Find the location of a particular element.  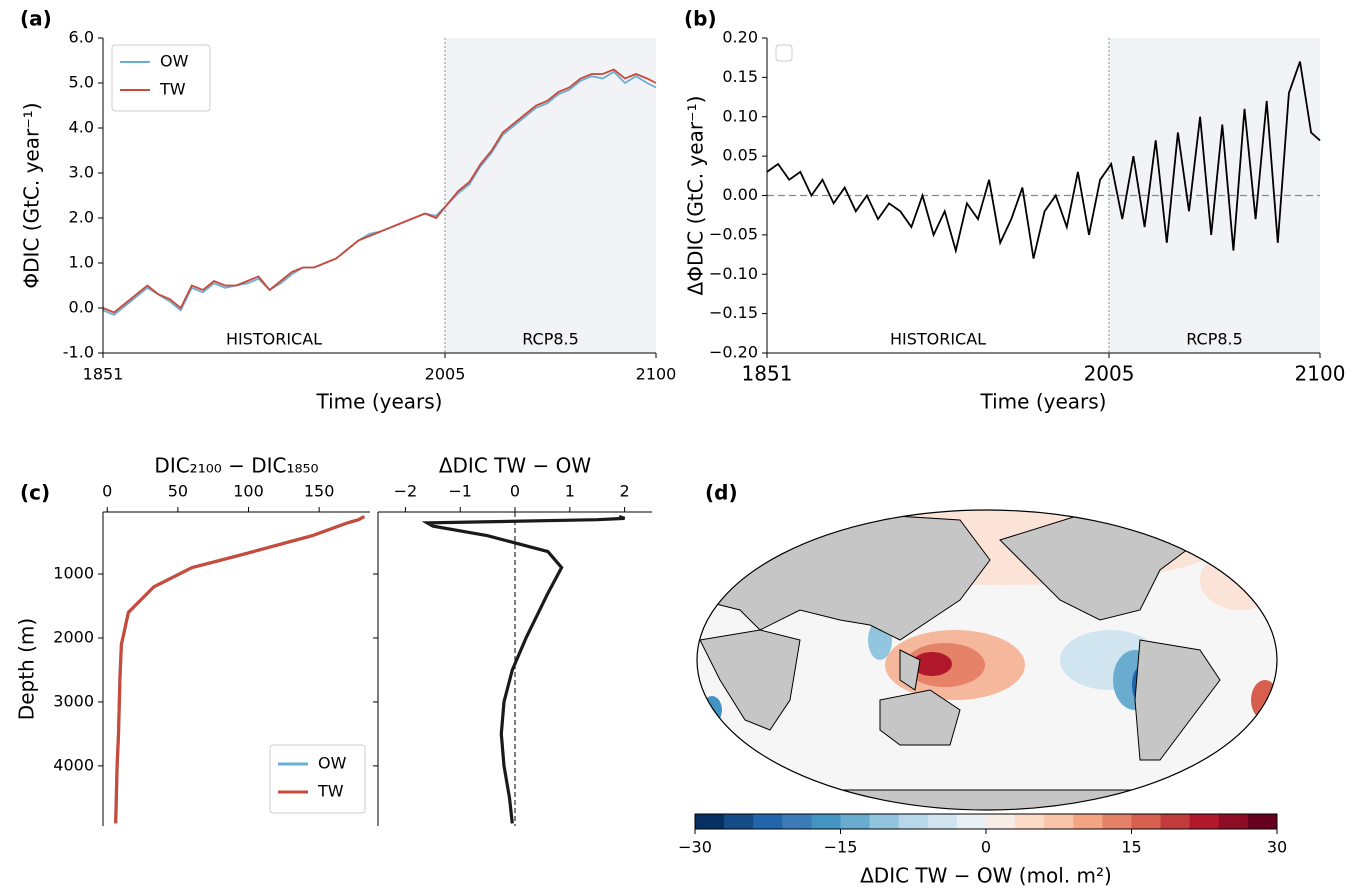

panel-label: (c) is located at coordinates (35, 493).